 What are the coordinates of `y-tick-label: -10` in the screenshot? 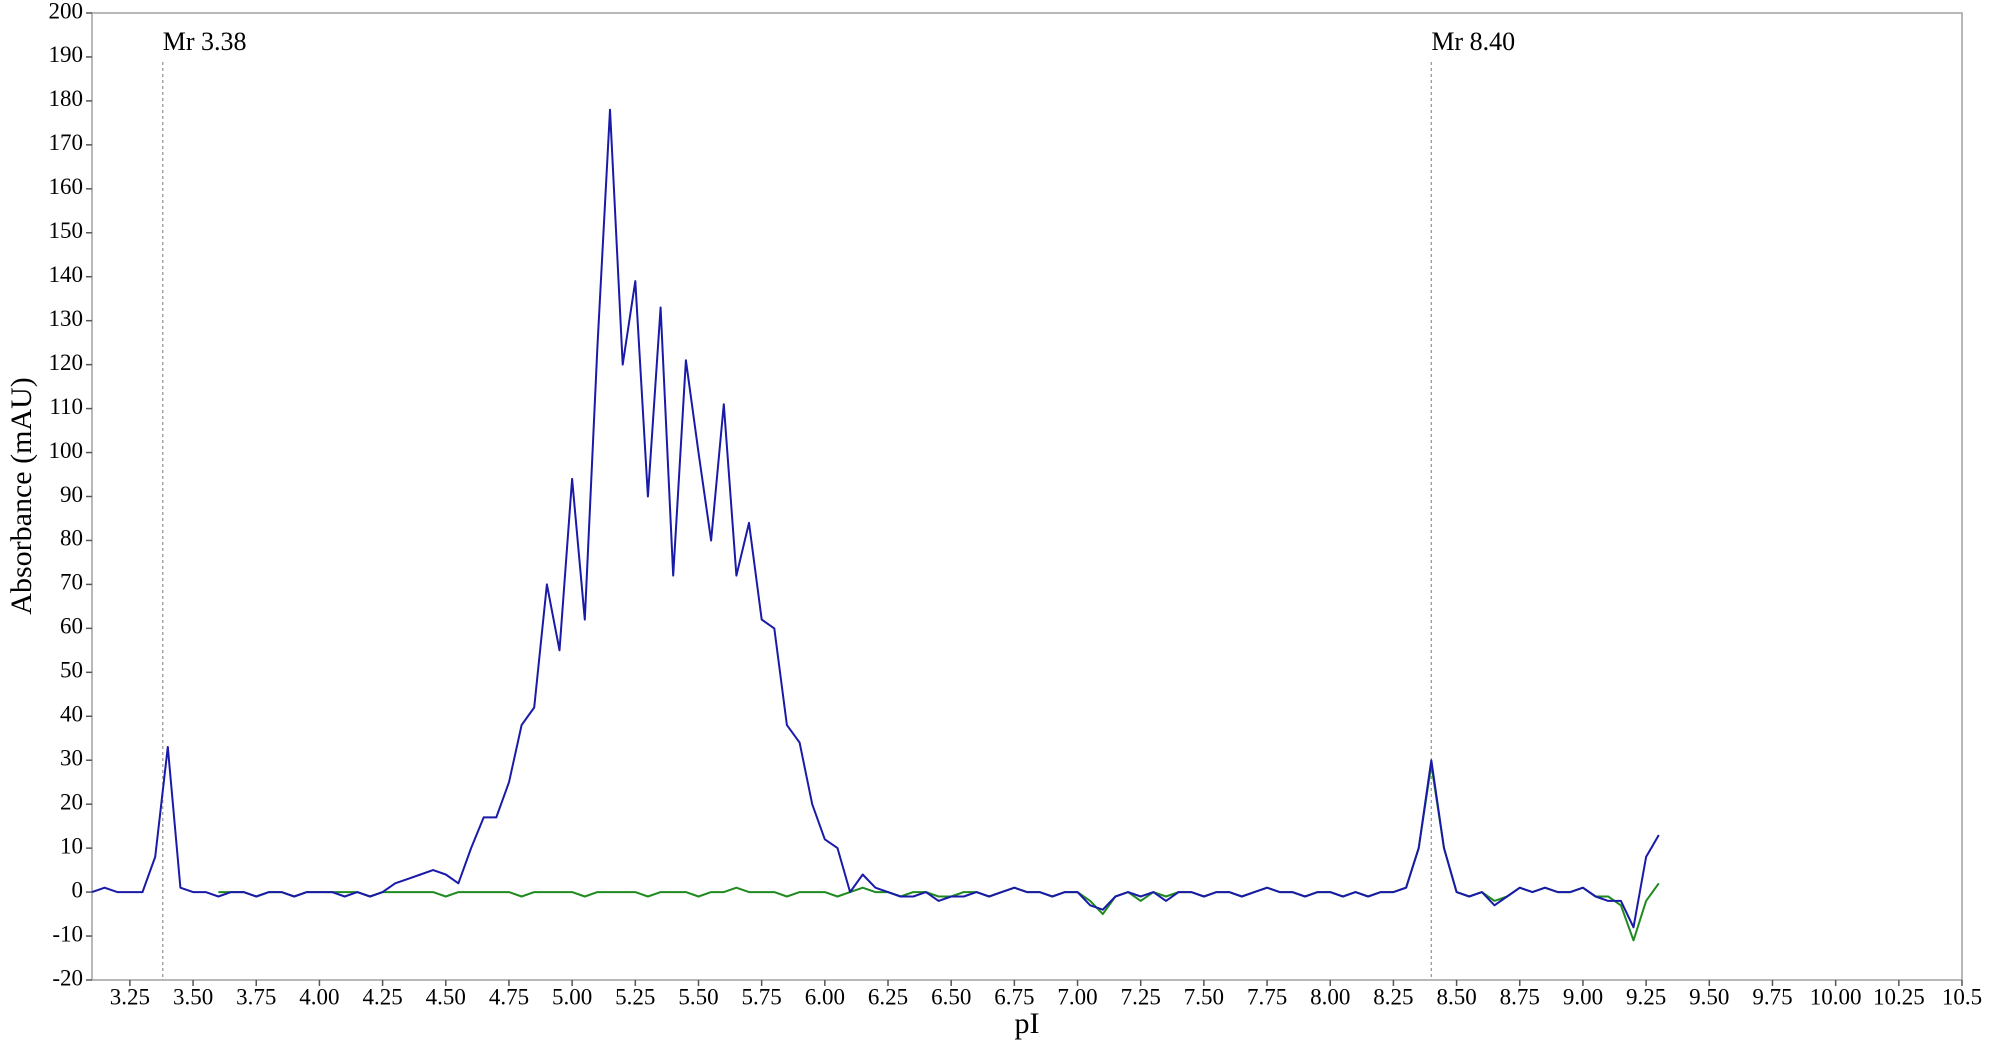 It's located at (67, 933).